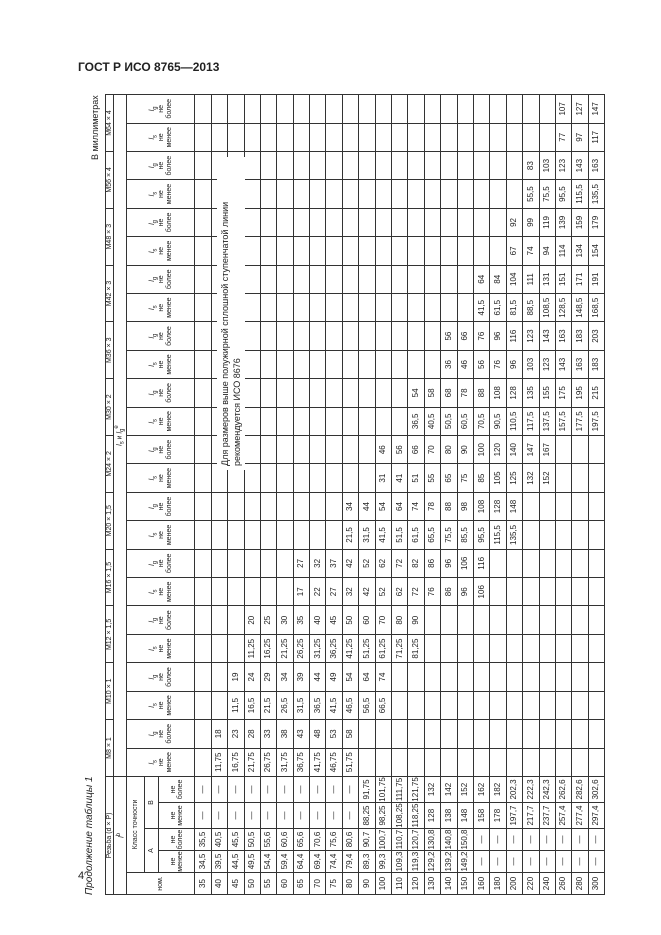 The width and height of the screenshot is (661, 935). Describe the element at coordinates (367, 591) in the screenshot. I see `cell: 42` at that location.